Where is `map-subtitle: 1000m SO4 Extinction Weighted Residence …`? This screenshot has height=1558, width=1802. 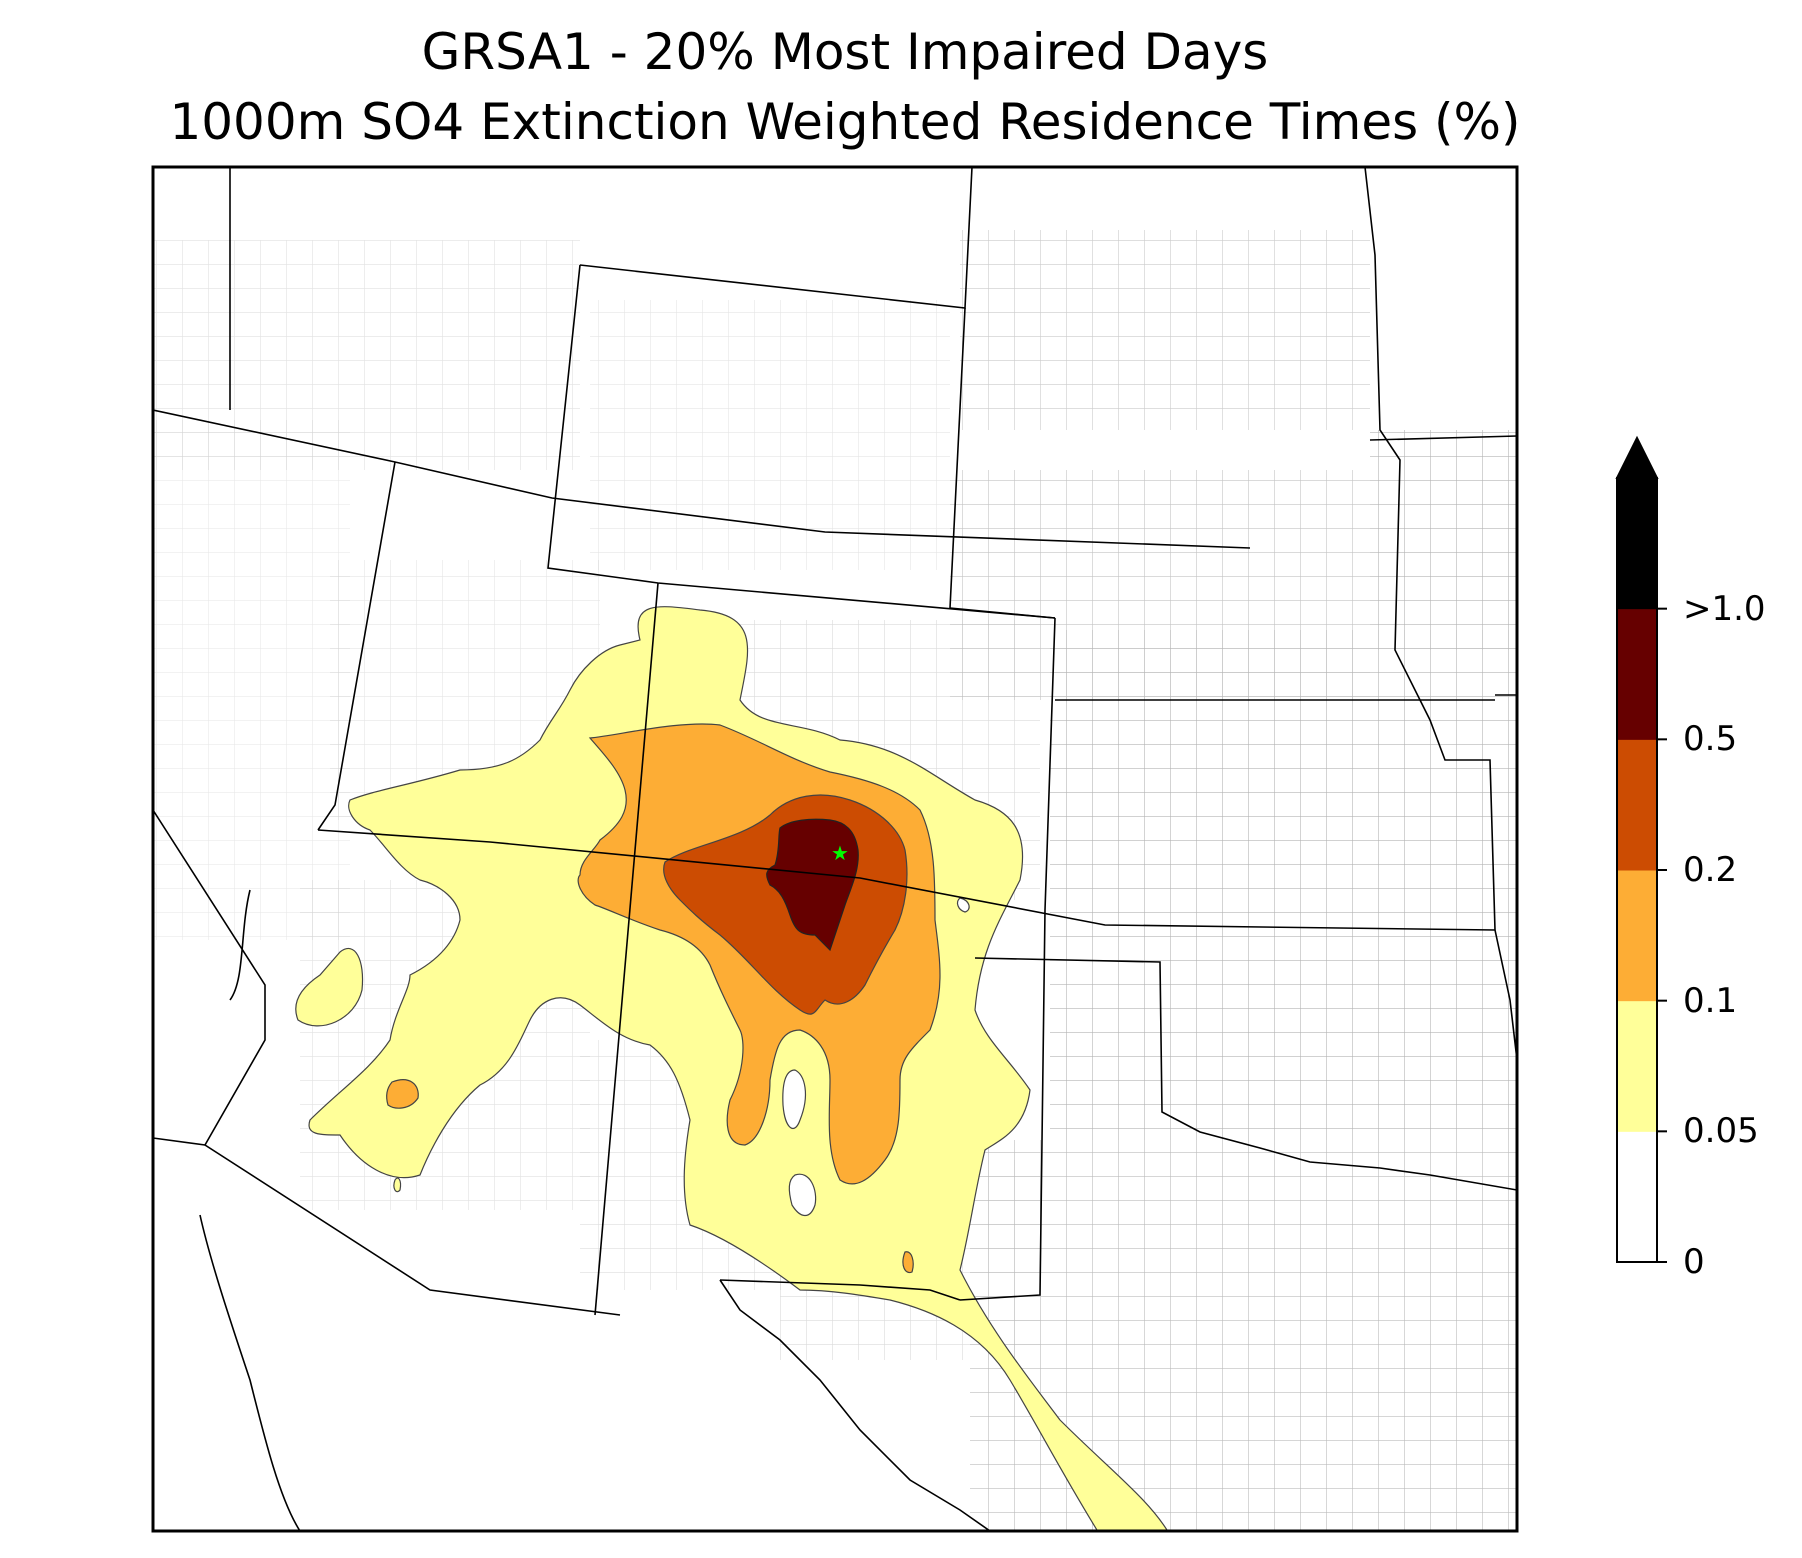
map-subtitle: 1000m SO4 Extinction Weighted Residence … is located at coordinates (845, 122).